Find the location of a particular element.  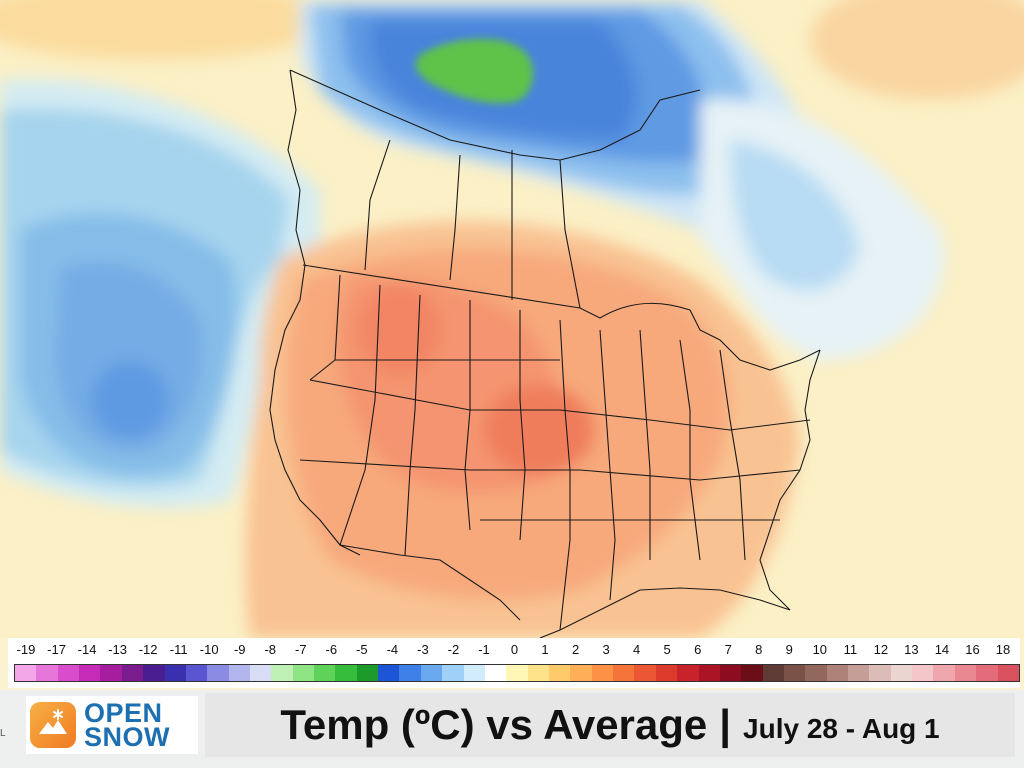

page-title: Temp (ºC) vs Average is located at coordinates (494, 724).